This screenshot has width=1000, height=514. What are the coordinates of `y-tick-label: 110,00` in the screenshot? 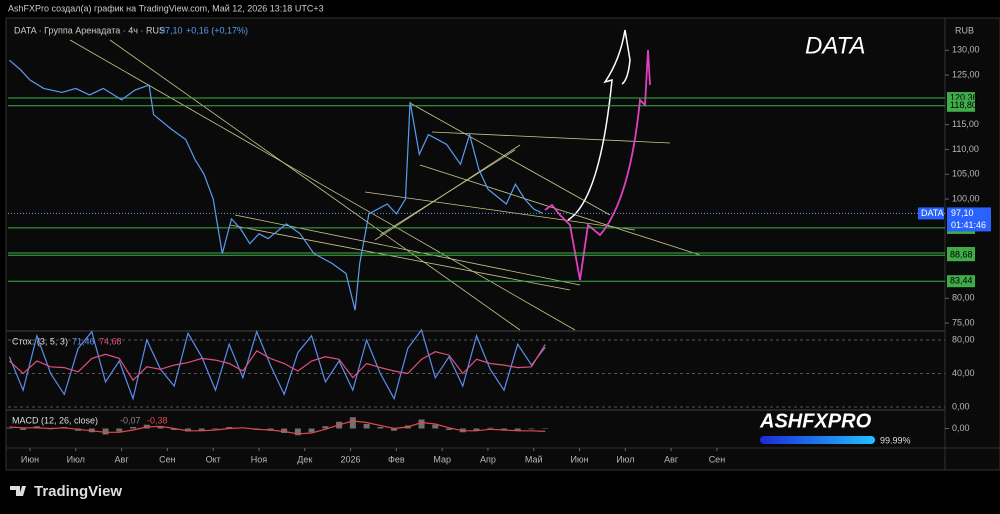 It's located at (965, 149).